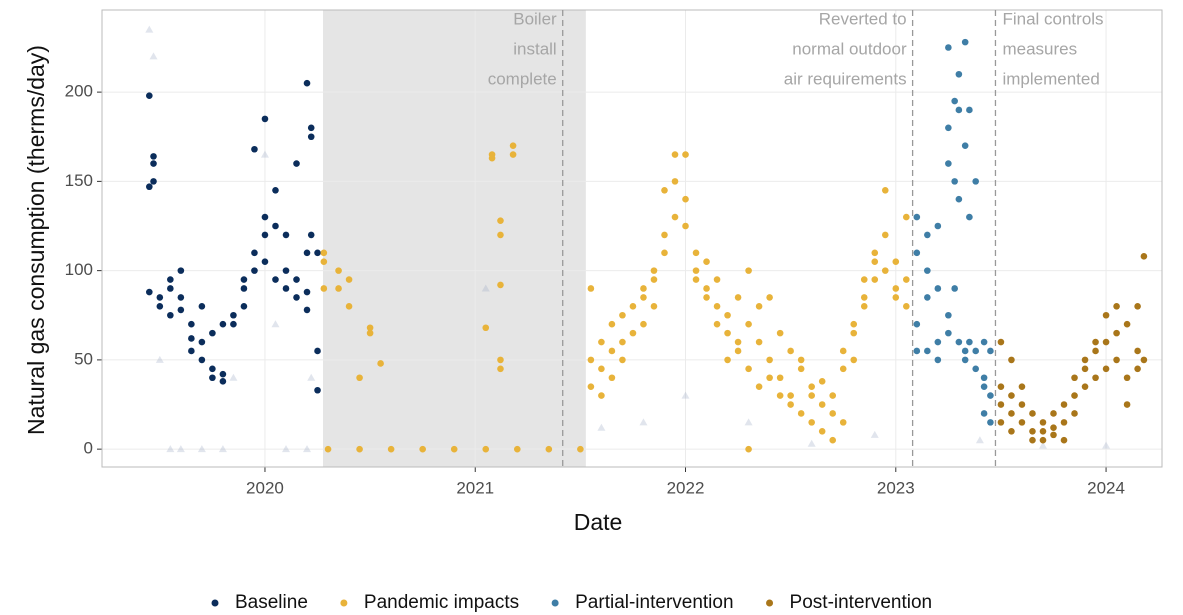 This screenshot has height=615, width=1183. Describe the element at coordinates (555, 603) in the screenshot. I see `legend-marker` at that location.